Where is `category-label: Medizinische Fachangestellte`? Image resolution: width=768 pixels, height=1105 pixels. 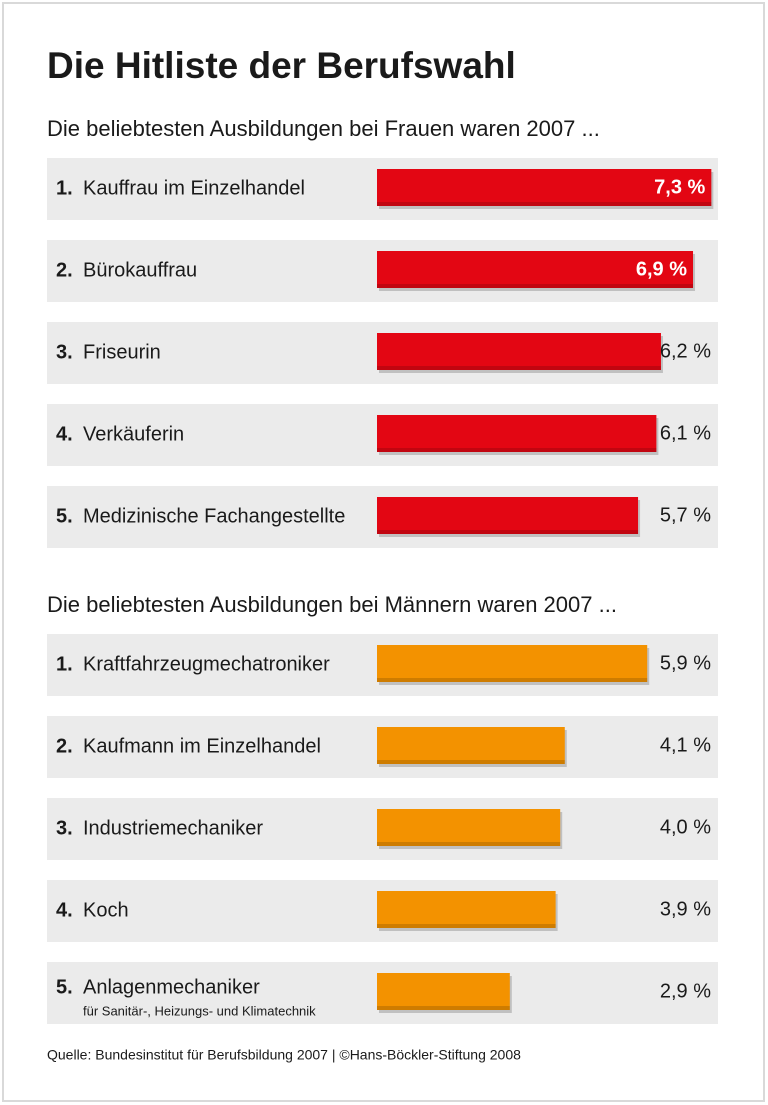
category-label: Medizinische Fachangestellte is located at coordinates (214, 516).